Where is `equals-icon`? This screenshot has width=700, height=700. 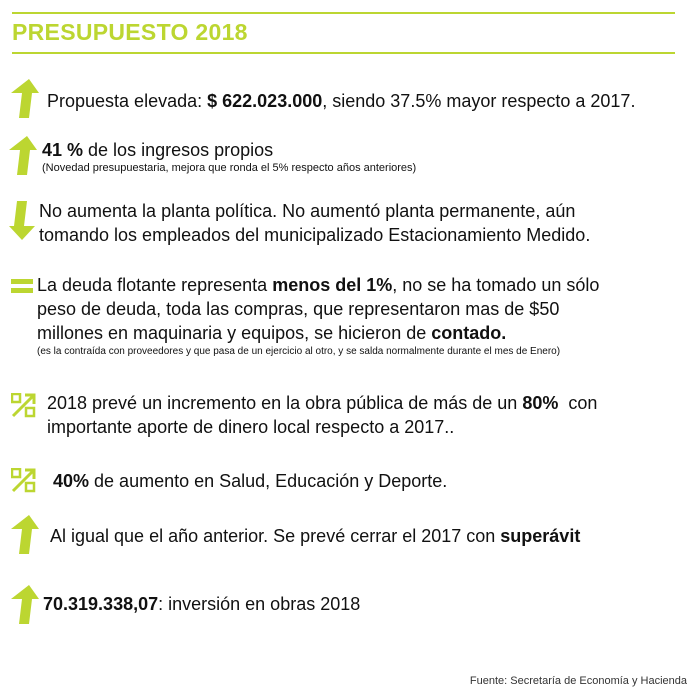 equals-icon is located at coordinates (22, 286).